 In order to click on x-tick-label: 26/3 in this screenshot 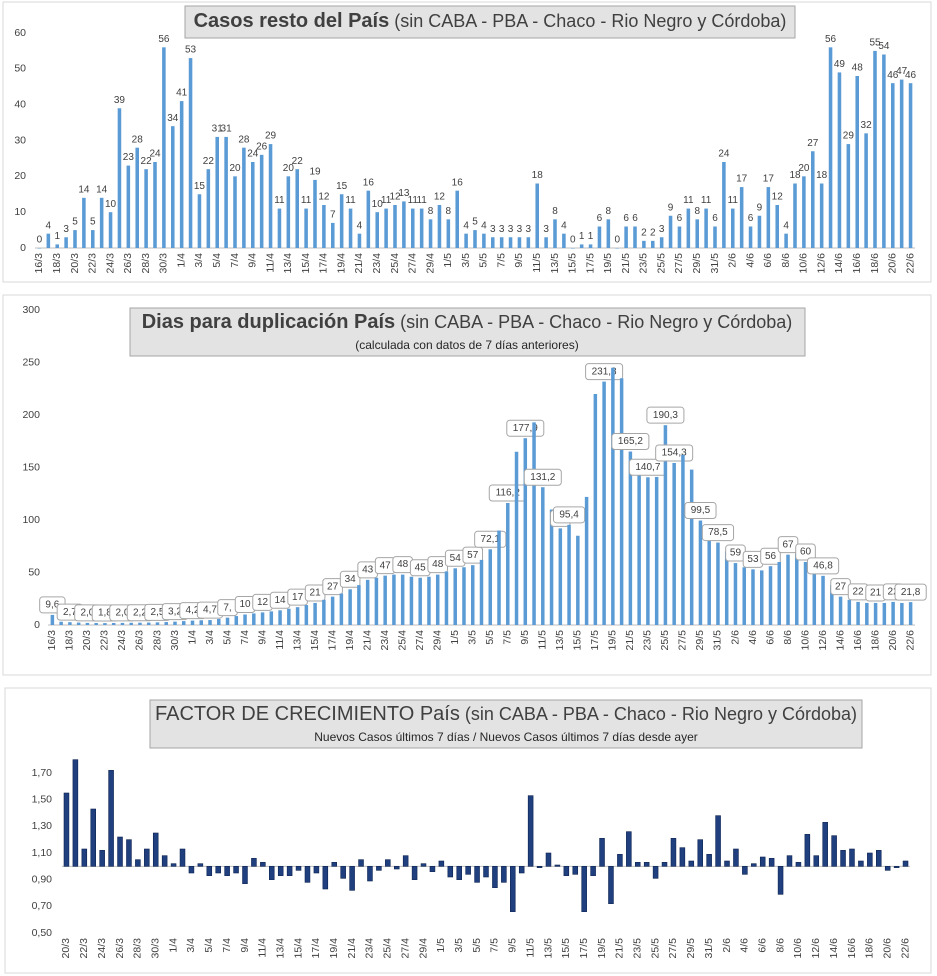, I will do `click(140, 640)`.